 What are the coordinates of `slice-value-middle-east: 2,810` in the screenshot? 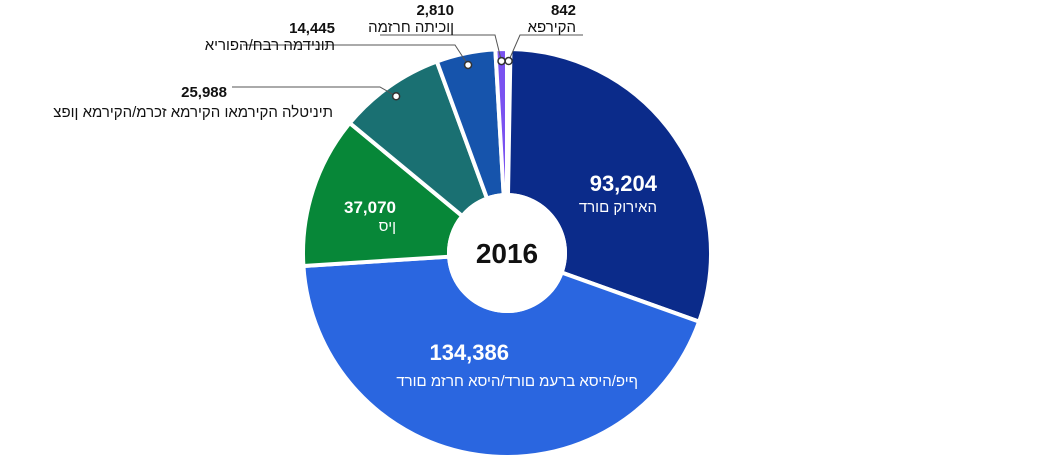 It's located at (435, 10).